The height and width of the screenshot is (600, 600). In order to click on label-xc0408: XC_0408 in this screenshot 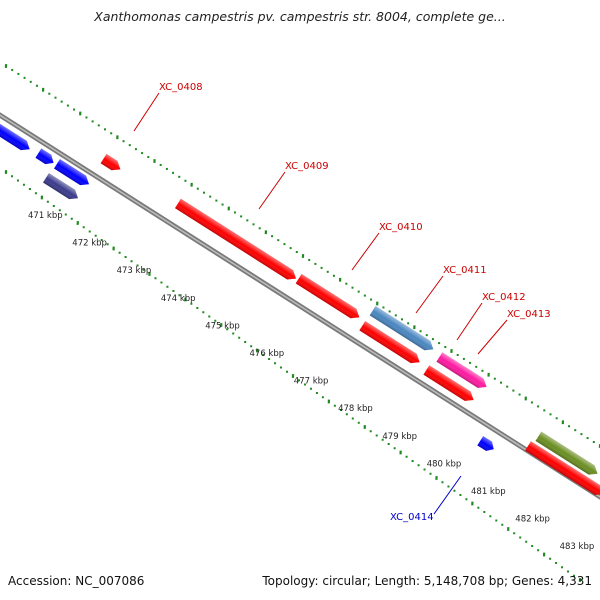, I will do `click(181, 87)`.